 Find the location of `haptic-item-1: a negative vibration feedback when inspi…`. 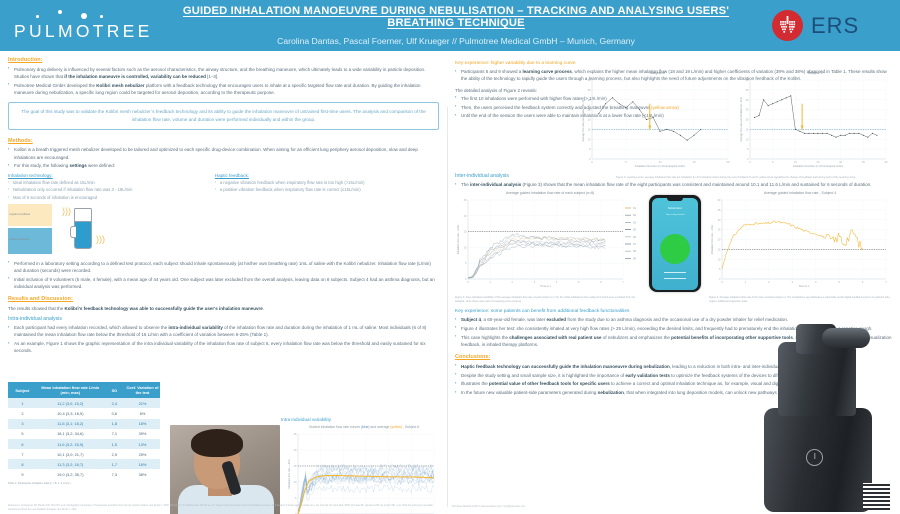

haptic-item-1: a negative vibration feedback when inspi… is located at coordinates (327, 183).